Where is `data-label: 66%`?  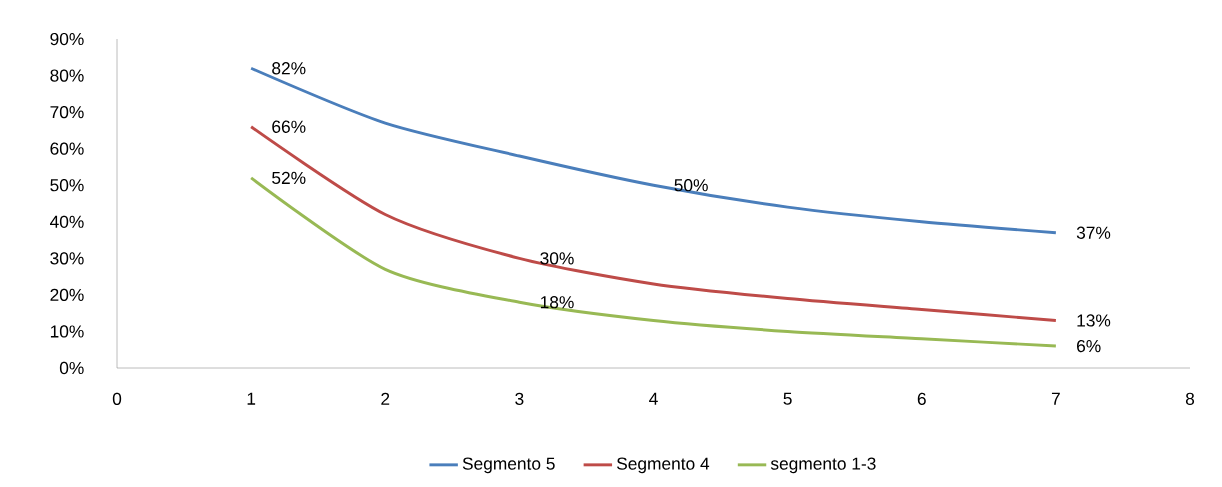
data-label: 66% is located at coordinates (289, 126).